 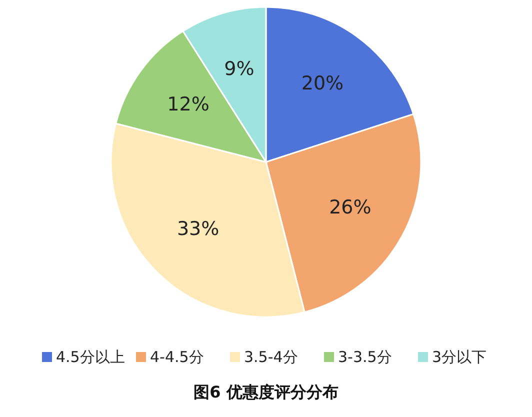 What do you see at coordinates (198, 229) in the screenshot?
I see `data-label: 33%` at bounding box center [198, 229].